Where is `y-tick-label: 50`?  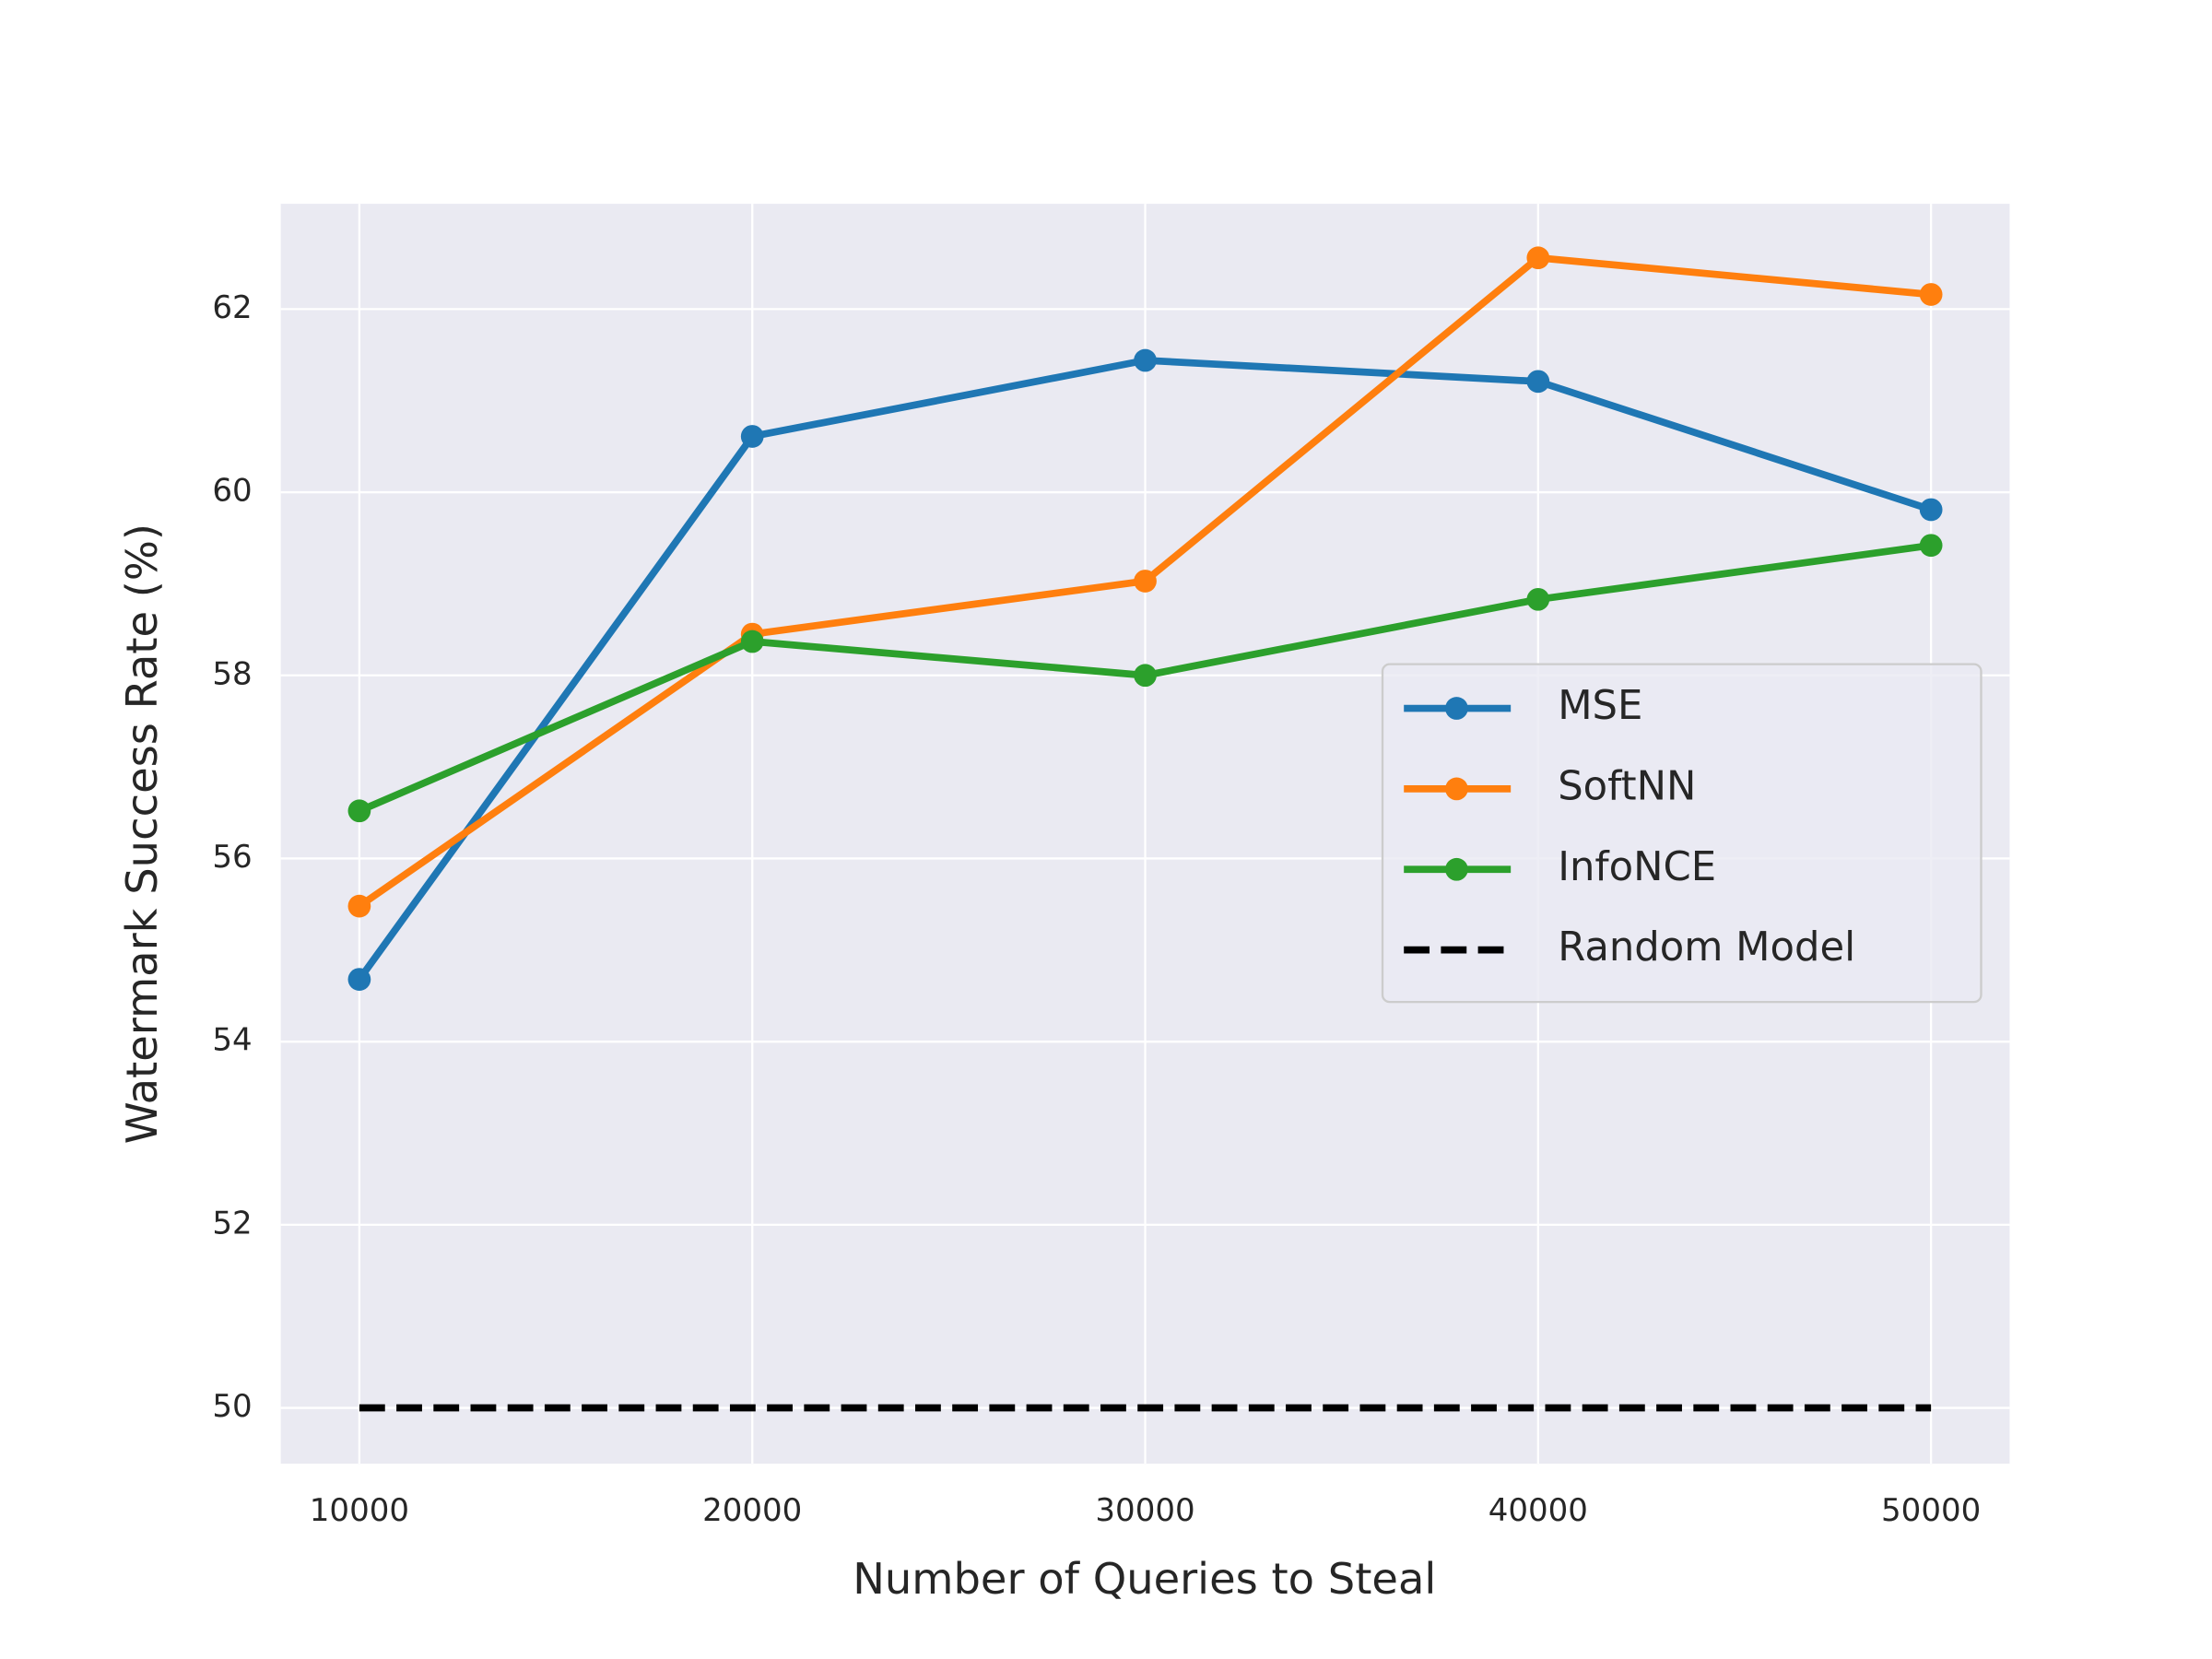 y-tick-label: 50 is located at coordinates (232, 1406).